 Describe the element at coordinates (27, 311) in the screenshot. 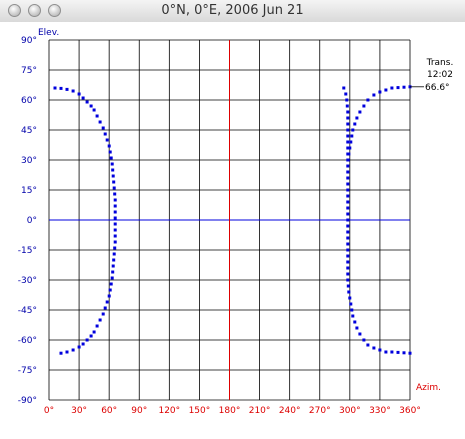

I see `y-tick-label: -45°` at that location.